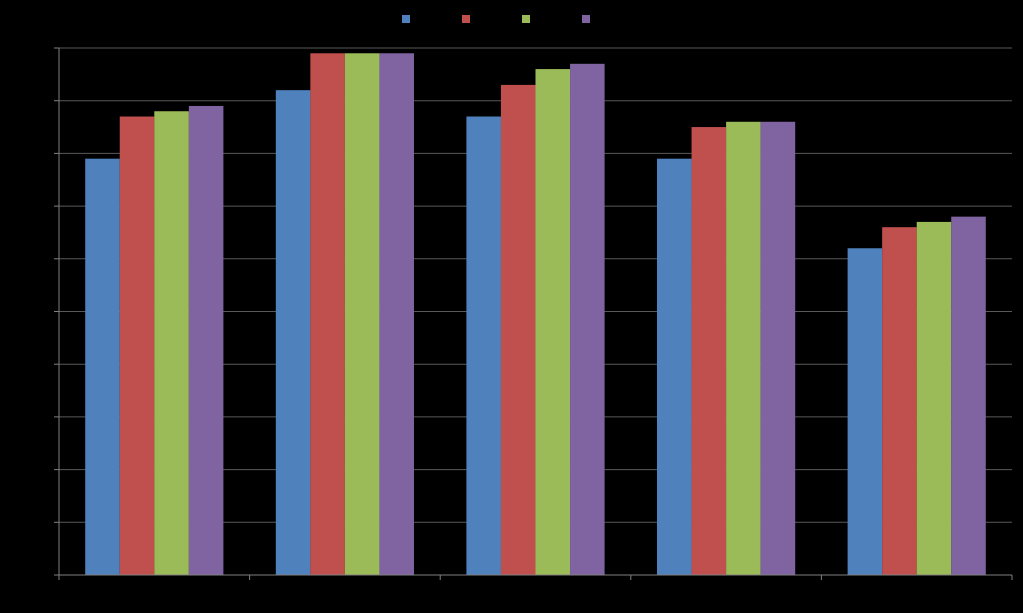 The image size is (1023, 613). What do you see at coordinates (496, 19) in the screenshot?
I see `legend` at bounding box center [496, 19].